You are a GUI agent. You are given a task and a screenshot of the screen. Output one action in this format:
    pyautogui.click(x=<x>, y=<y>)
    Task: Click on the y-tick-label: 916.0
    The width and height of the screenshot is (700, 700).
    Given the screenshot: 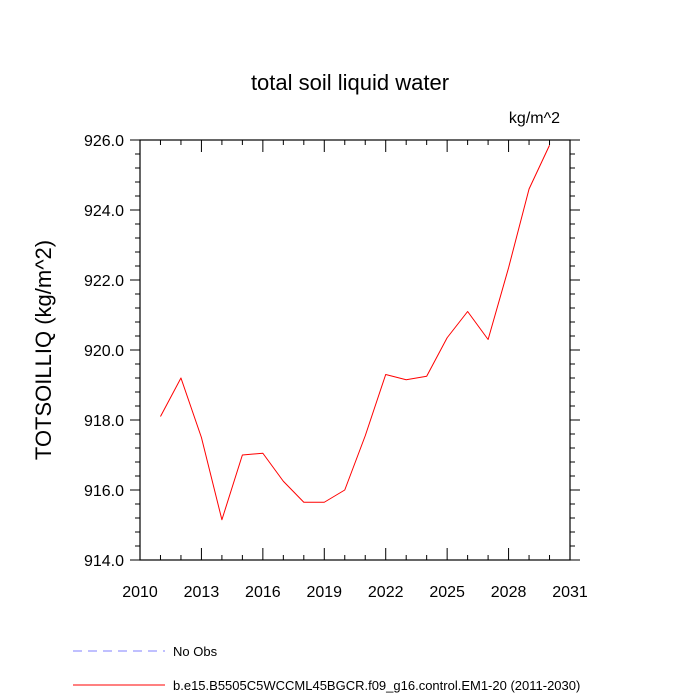 What is the action you would take?
    pyautogui.click(x=104, y=491)
    